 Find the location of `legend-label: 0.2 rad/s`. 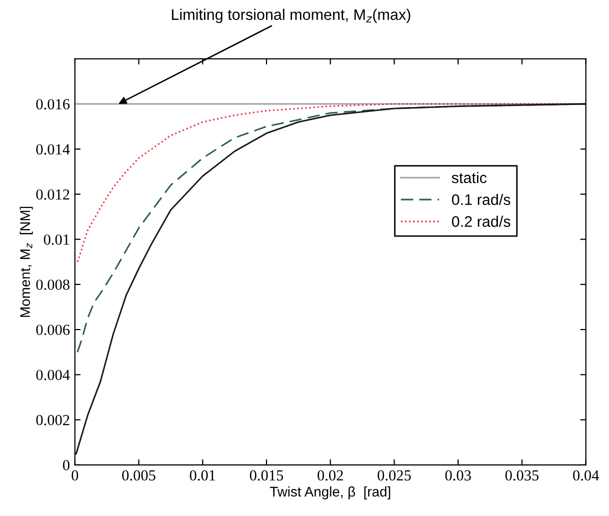

legend-label: 0.2 rad/s is located at coordinates (481, 221).